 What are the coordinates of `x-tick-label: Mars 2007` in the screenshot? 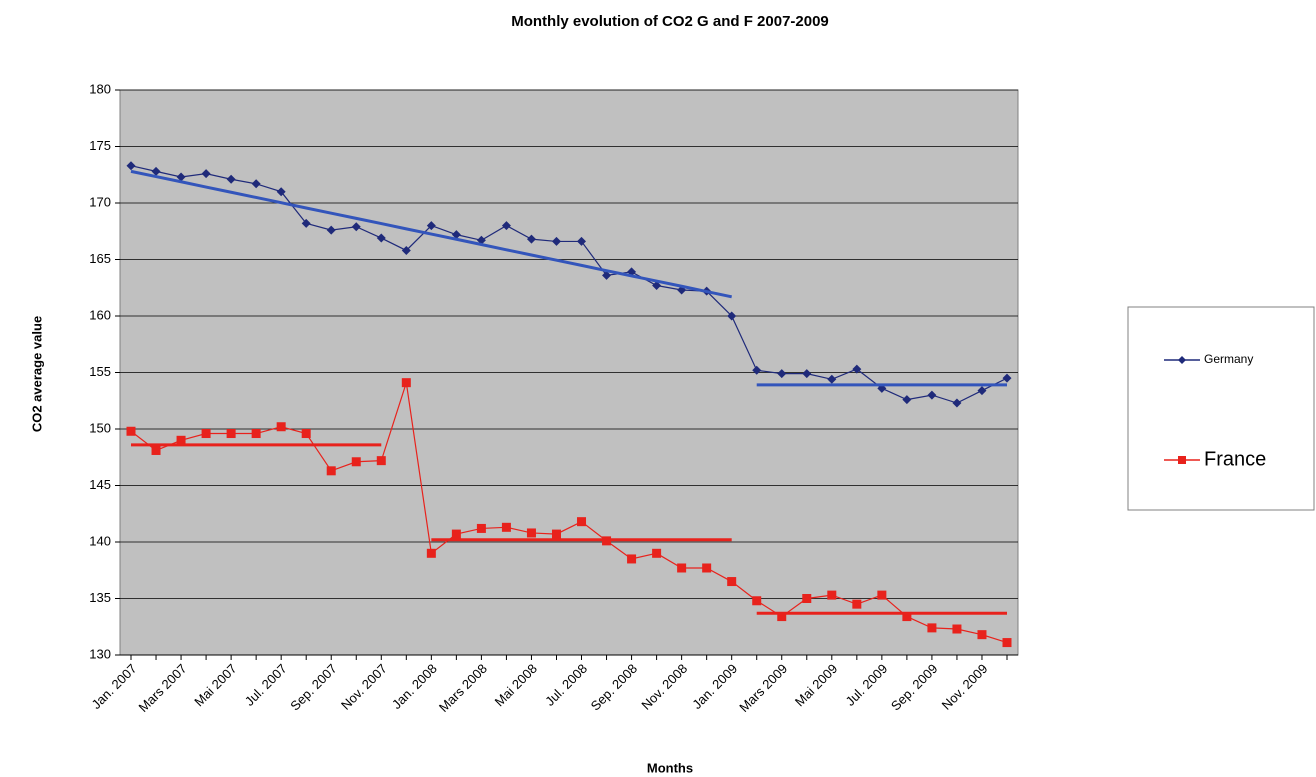 It's located at (163, 688).